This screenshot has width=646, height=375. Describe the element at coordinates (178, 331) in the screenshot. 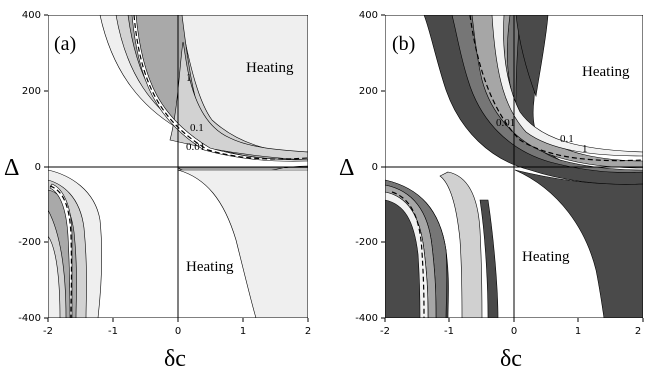

I see `panel-a-xtick-2: 0` at that location.